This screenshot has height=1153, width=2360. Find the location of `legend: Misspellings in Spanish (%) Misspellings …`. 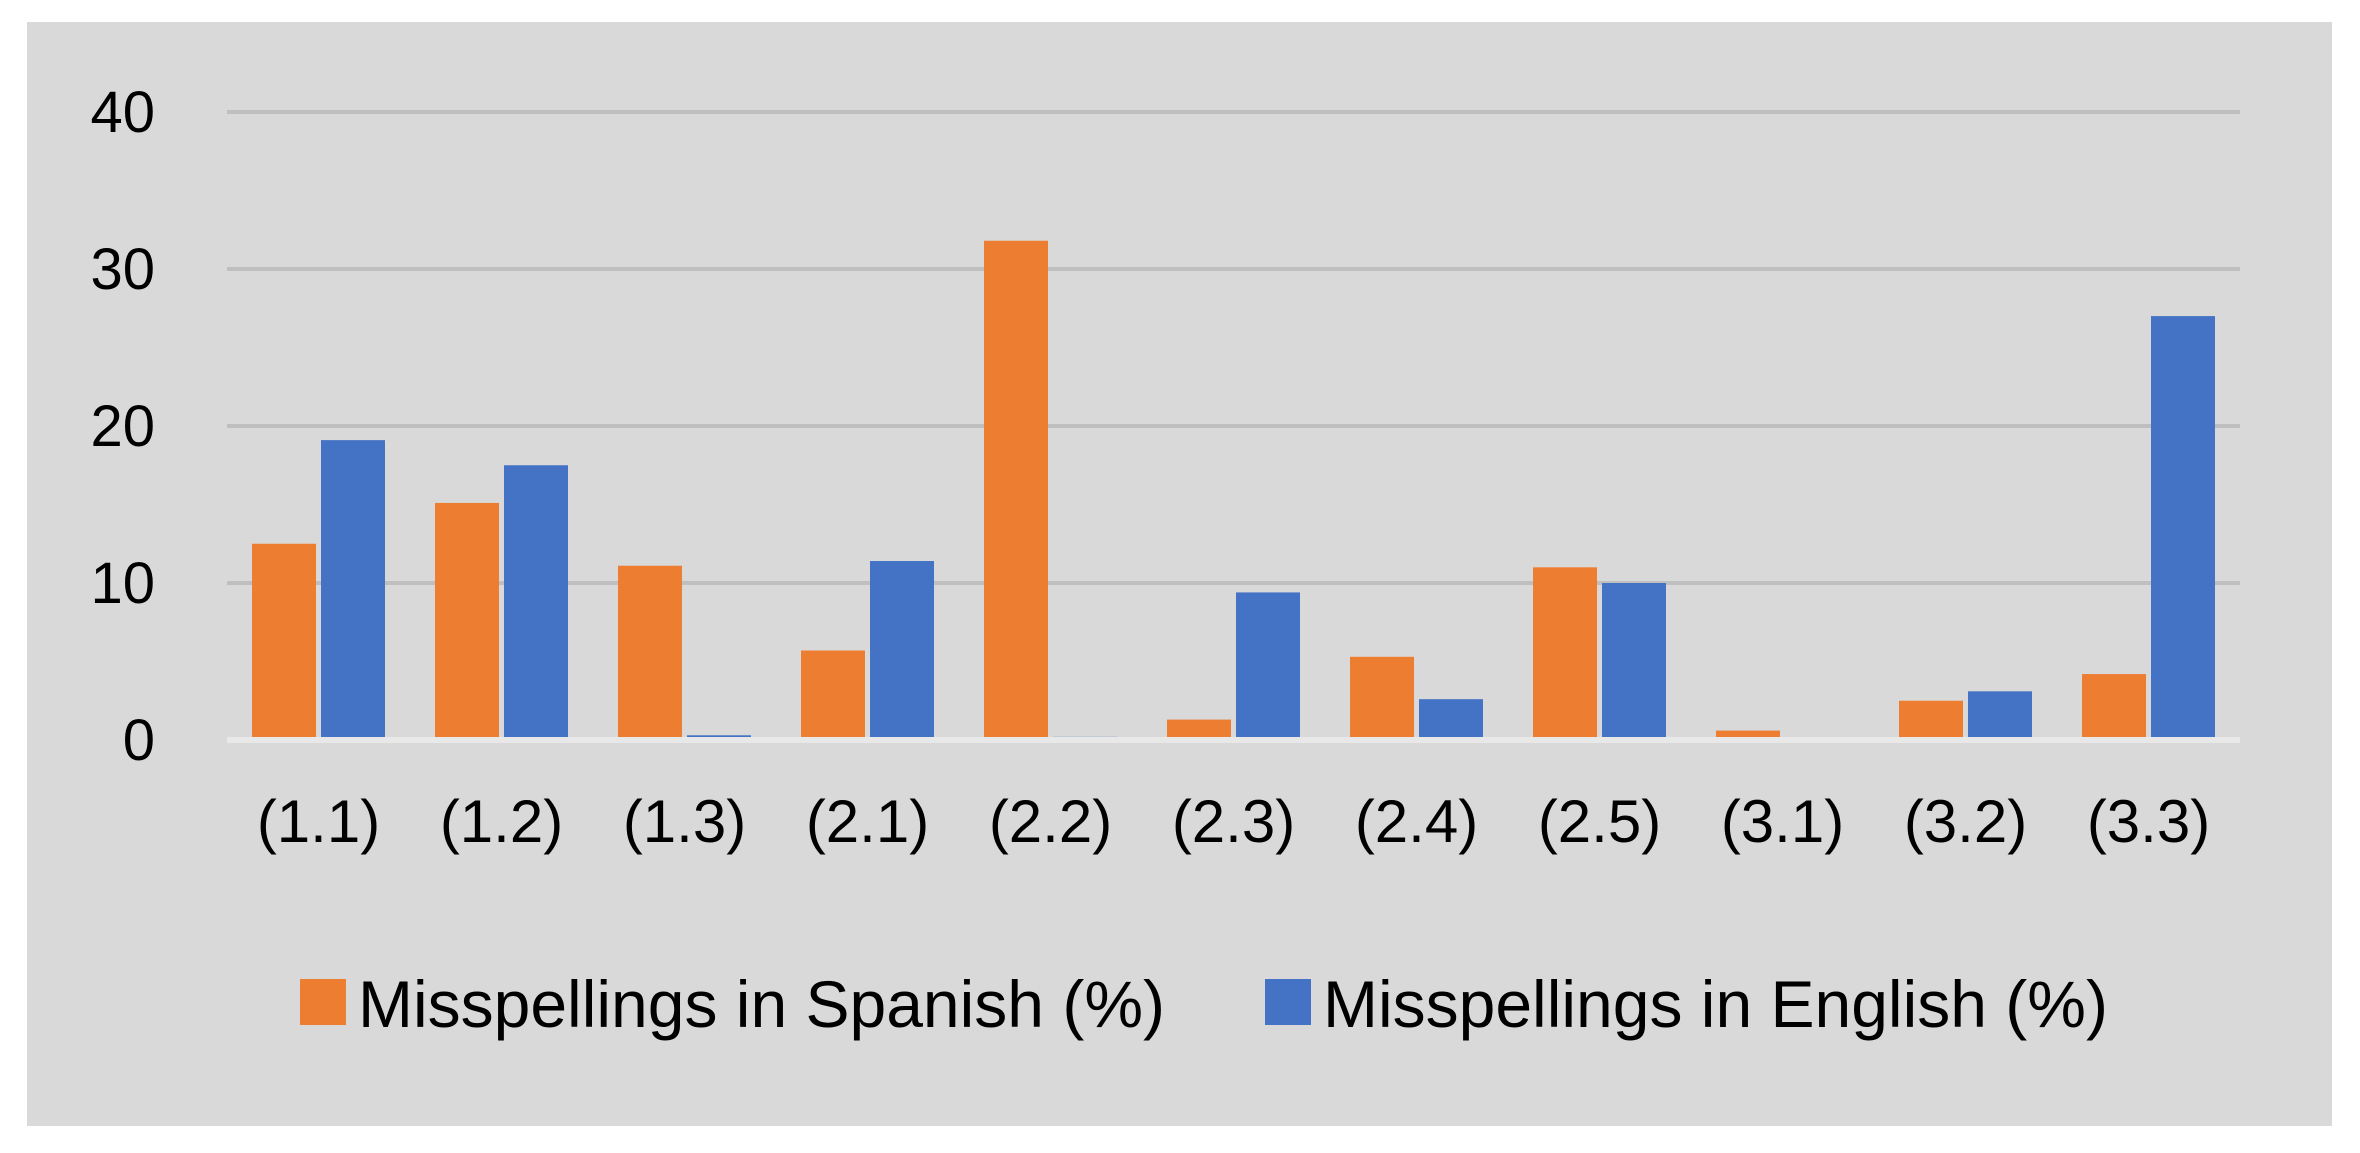

legend: Misspellings in Spanish (%) Misspellings … is located at coordinates (1204, 1004).